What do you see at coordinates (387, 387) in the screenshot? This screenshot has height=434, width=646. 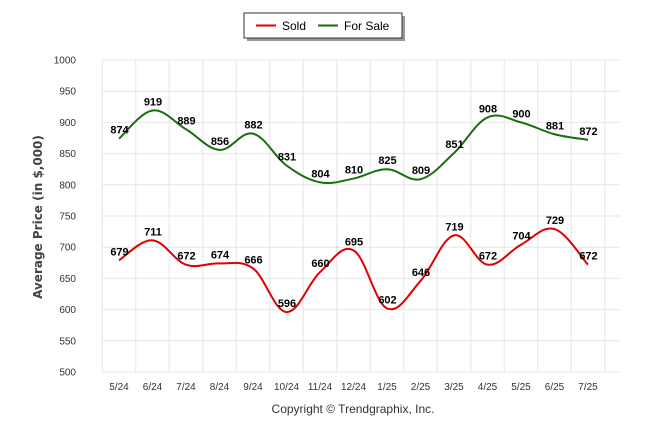 I see `x-tick-label: 1/25` at bounding box center [387, 387].